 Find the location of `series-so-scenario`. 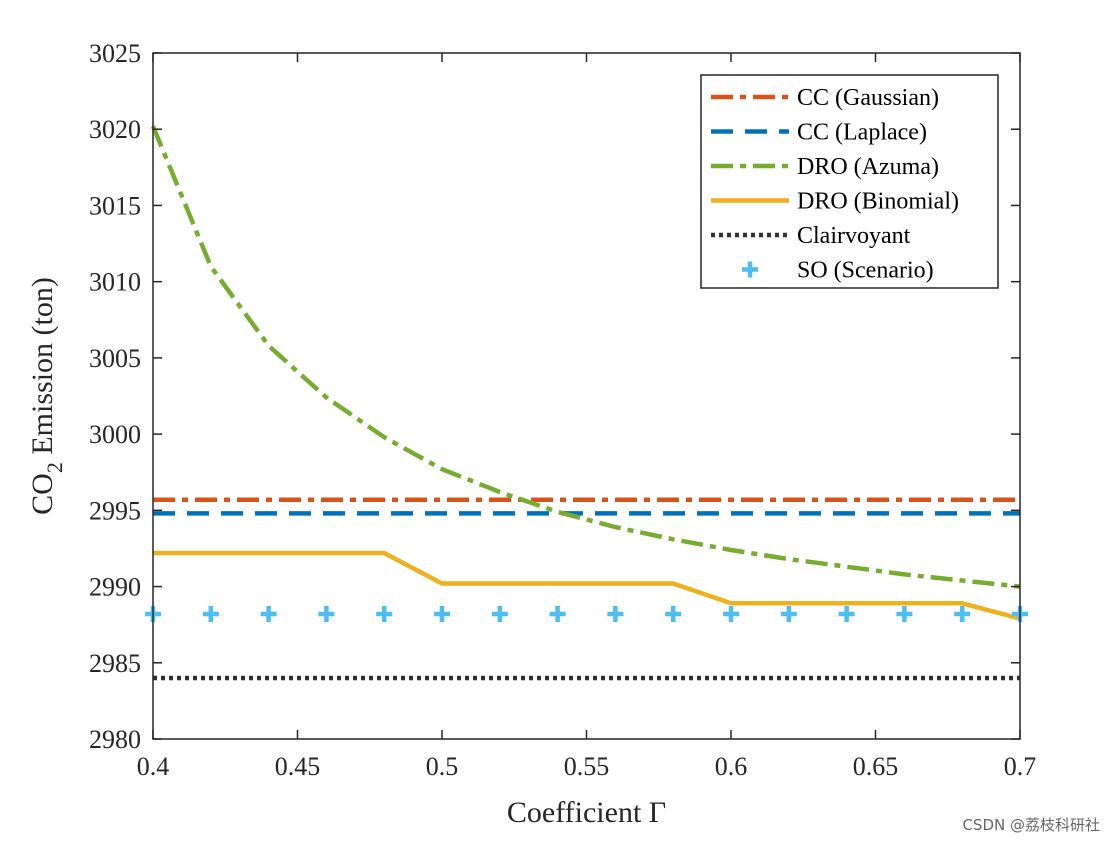

series-so-scenario is located at coordinates (586, 613).